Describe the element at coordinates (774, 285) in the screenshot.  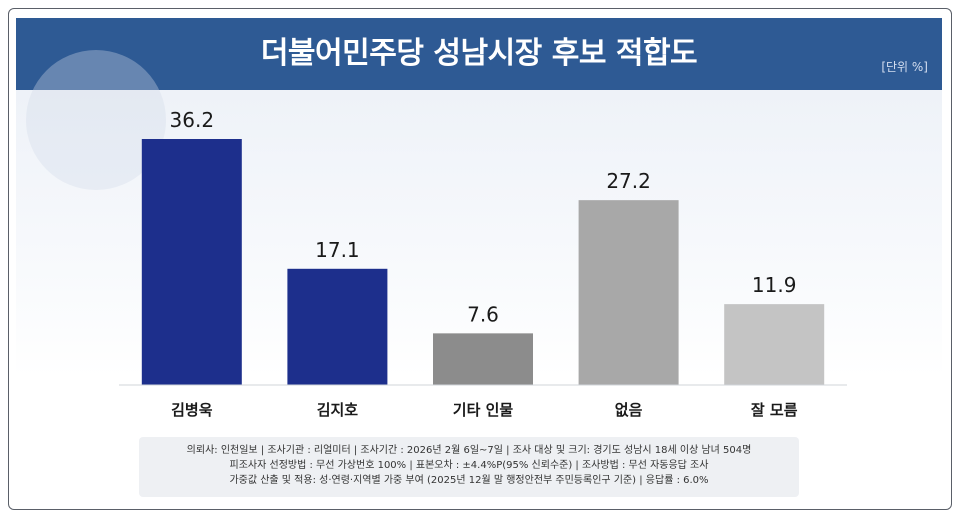
I see `value-label-4: 11.9` at that location.